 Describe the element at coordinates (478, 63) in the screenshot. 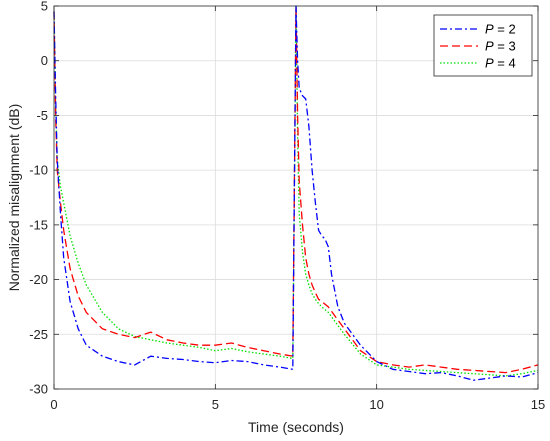

I see `legend-item-3: P = 4` at that location.